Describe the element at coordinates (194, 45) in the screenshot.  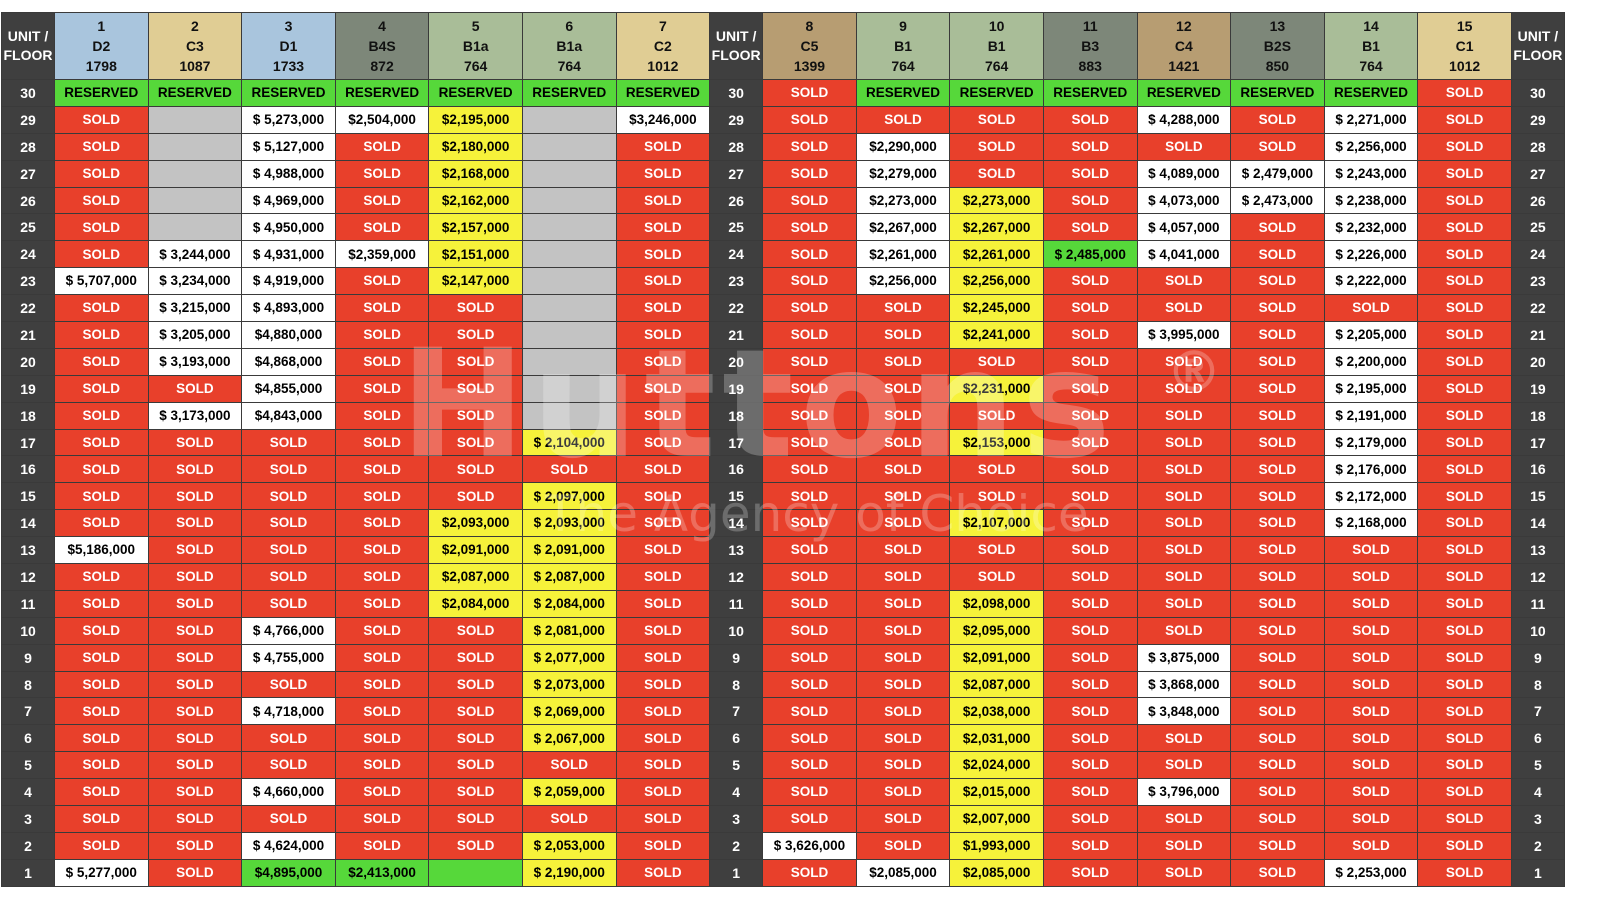
I see `unit-type: C3` at that location.